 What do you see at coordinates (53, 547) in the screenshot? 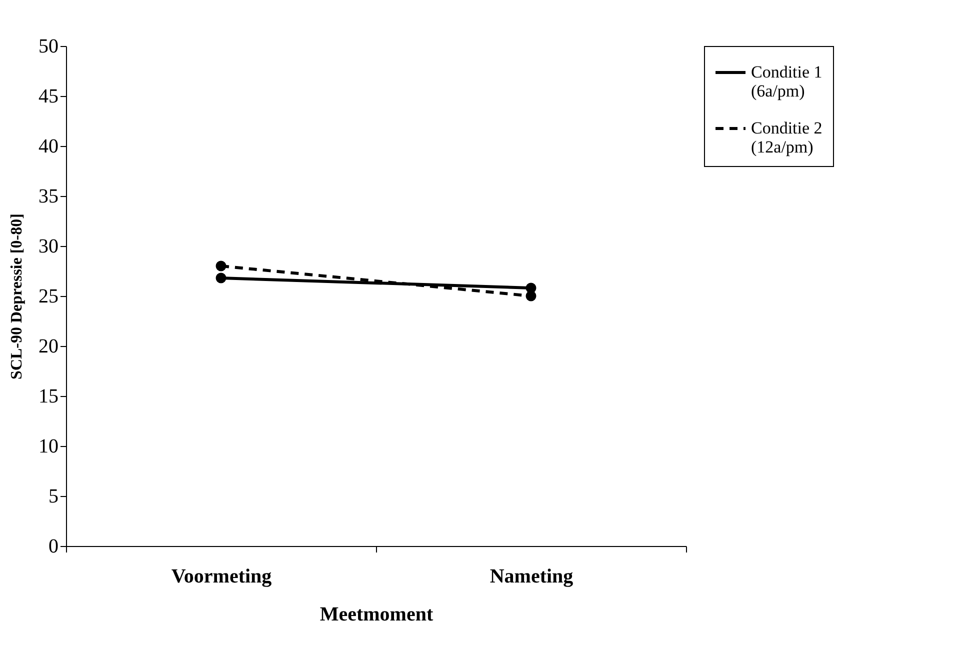
I see `y-tick-label: 0` at bounding box center [53, 547].